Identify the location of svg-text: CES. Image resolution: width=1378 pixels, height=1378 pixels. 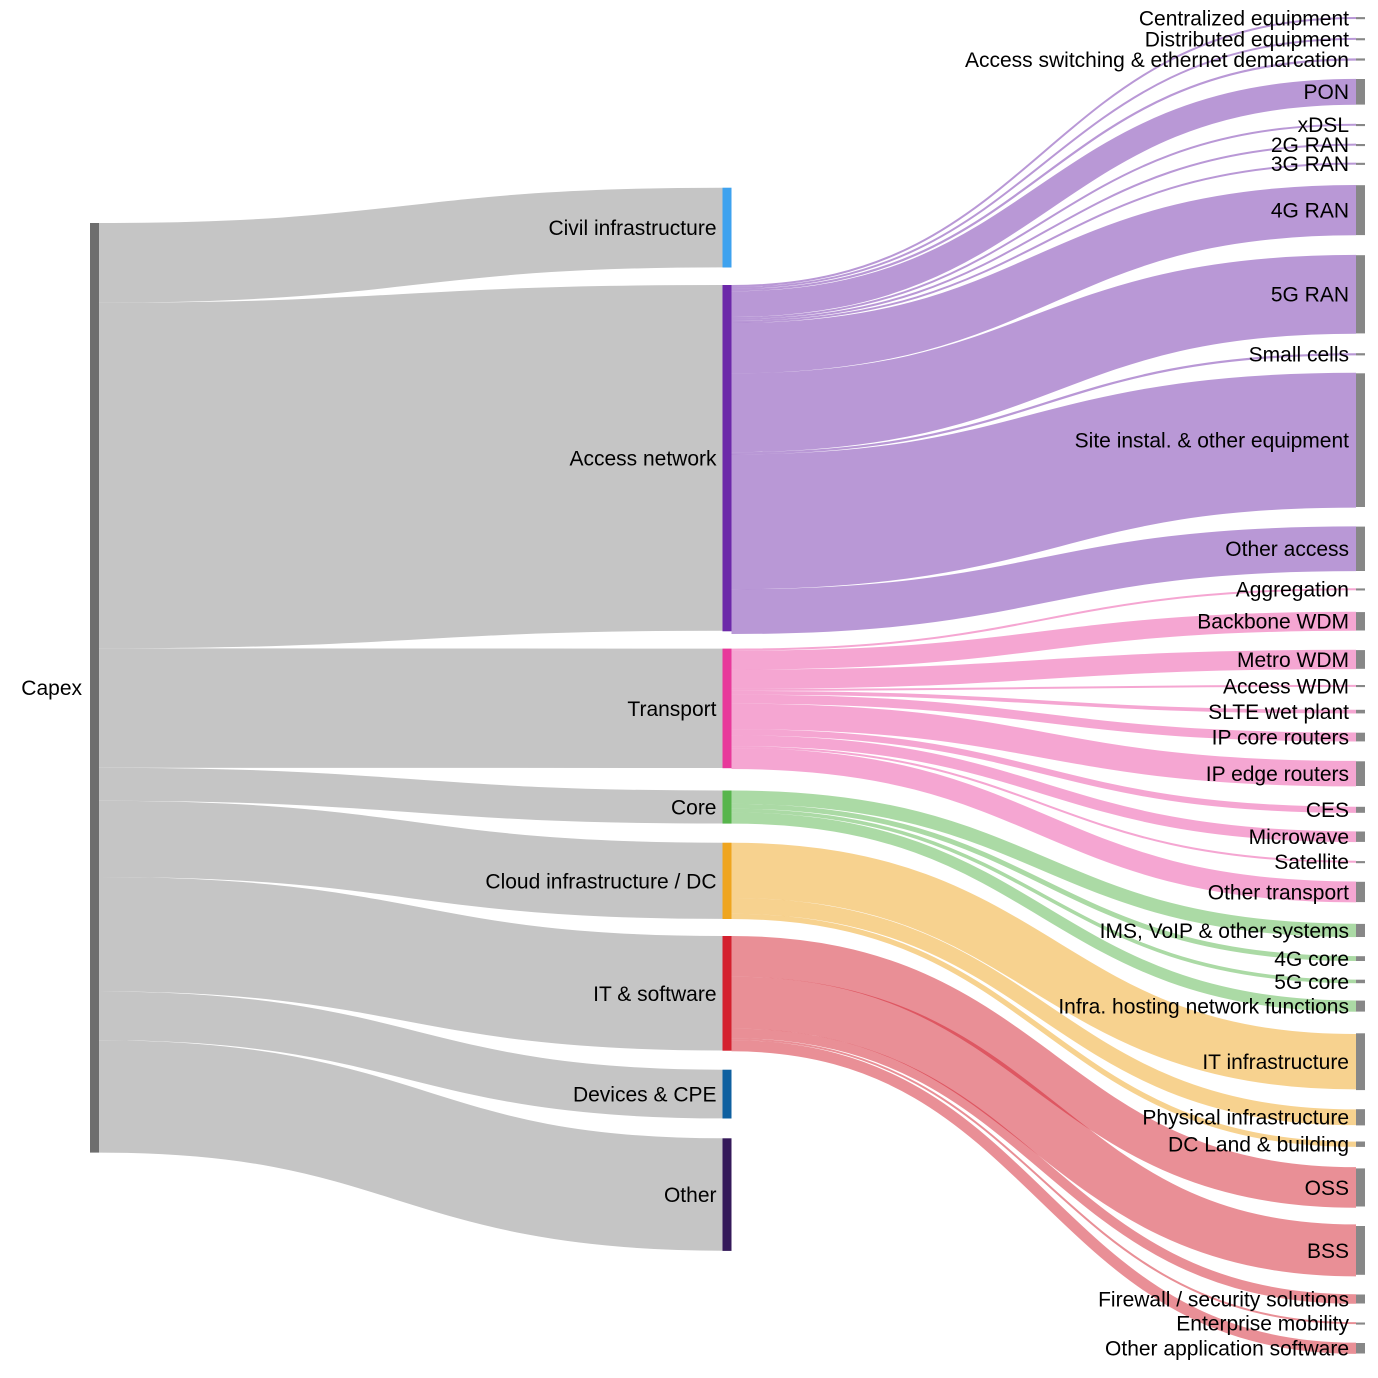
(1327, 810).